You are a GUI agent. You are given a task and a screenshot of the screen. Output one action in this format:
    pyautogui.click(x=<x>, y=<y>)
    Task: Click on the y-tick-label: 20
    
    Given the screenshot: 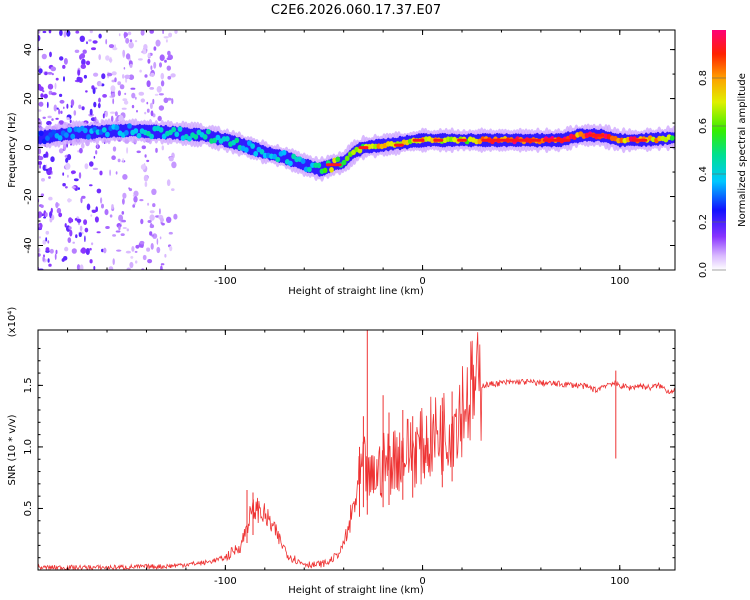 What is the action you would take?
    pyautogui.click(x=28, y=98)
    